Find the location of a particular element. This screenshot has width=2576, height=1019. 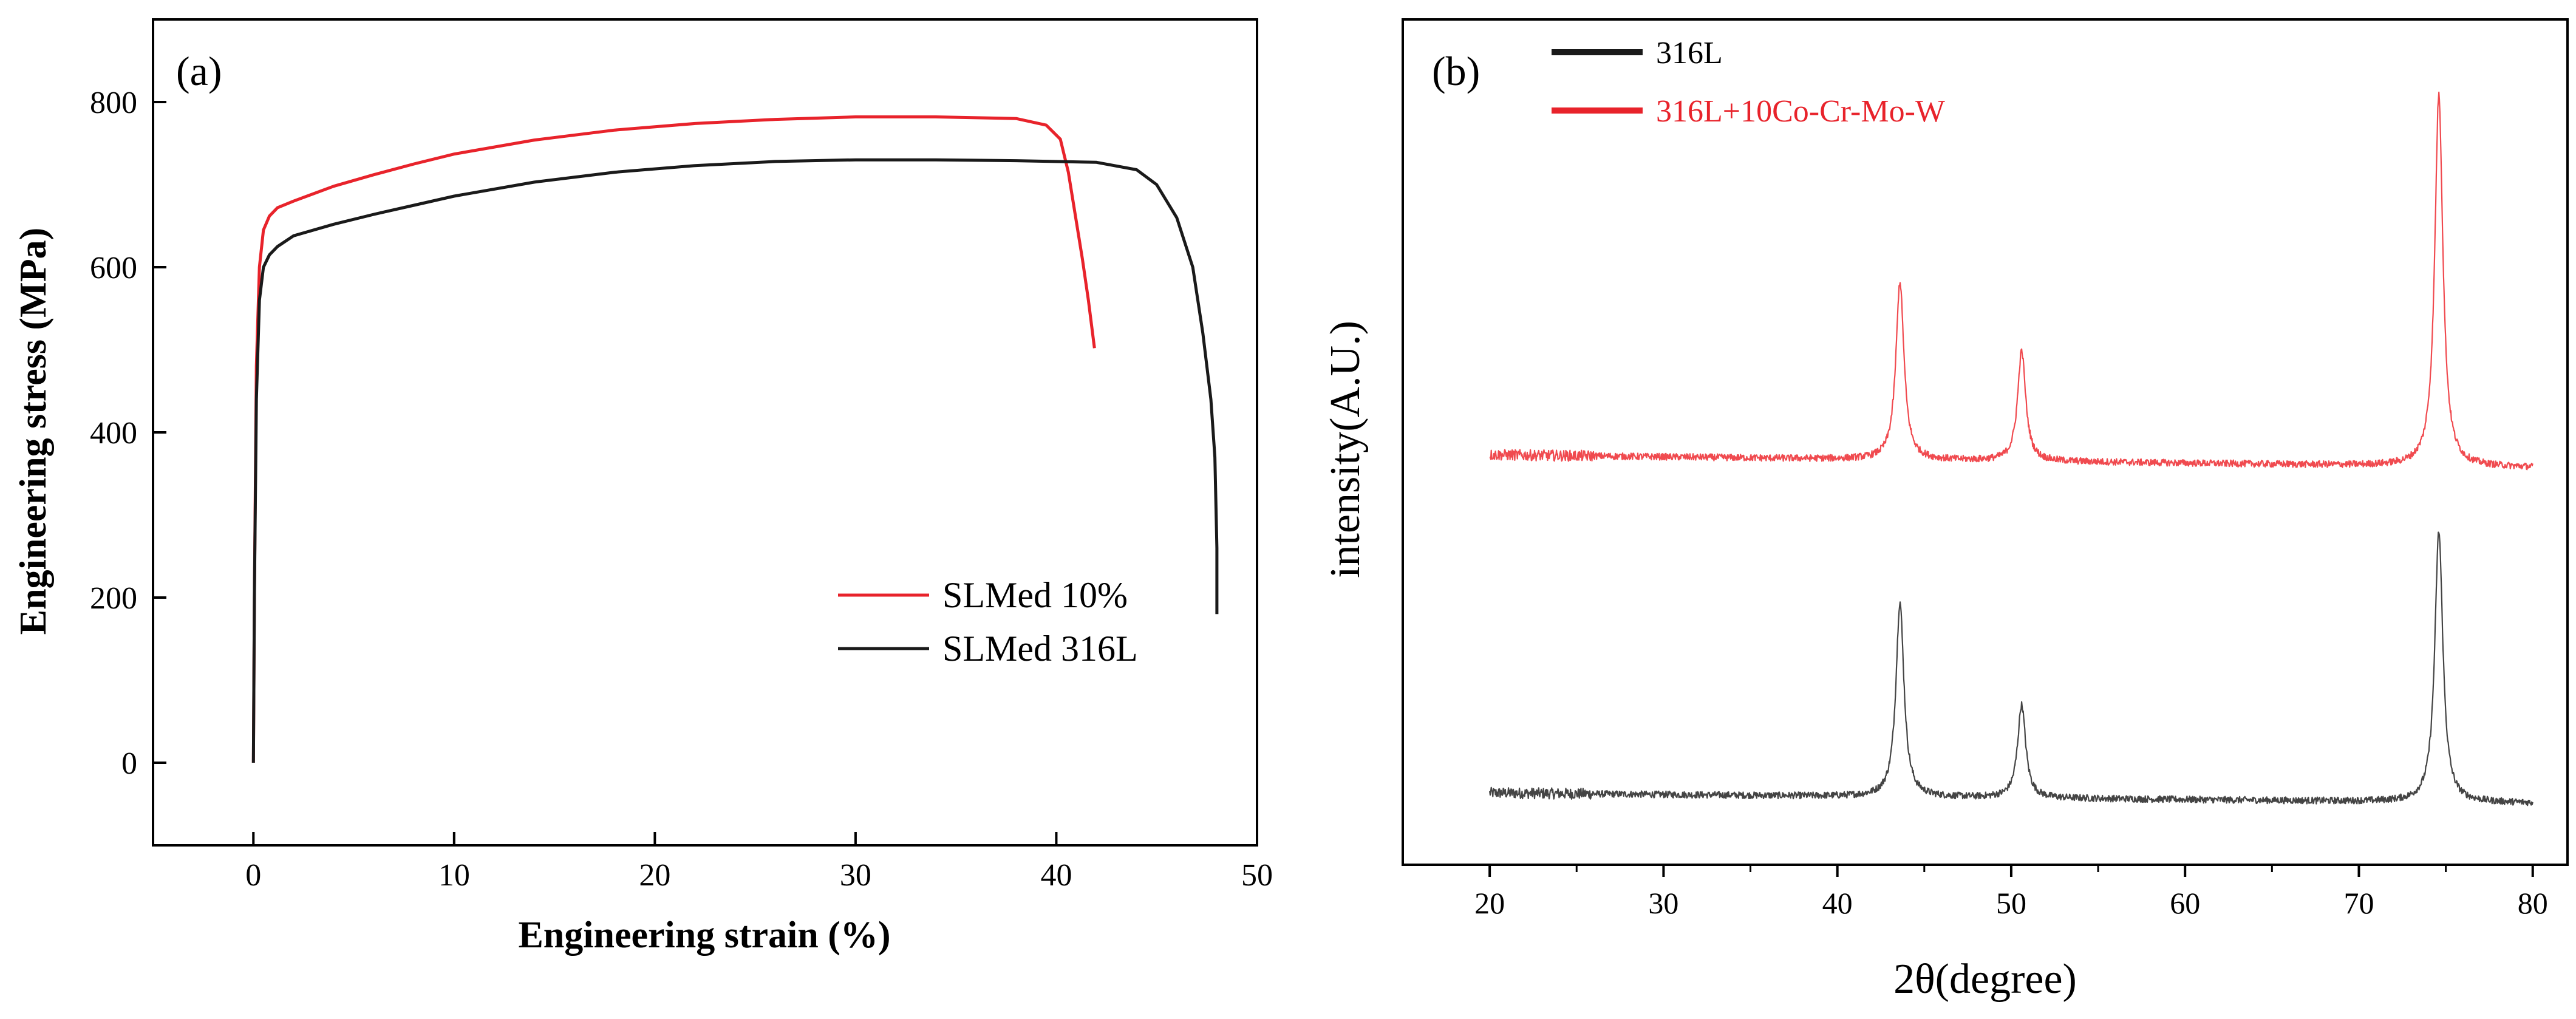

b-ticks: 20 30 40 50 60 70 80 is located at coordinates (2011, 892).